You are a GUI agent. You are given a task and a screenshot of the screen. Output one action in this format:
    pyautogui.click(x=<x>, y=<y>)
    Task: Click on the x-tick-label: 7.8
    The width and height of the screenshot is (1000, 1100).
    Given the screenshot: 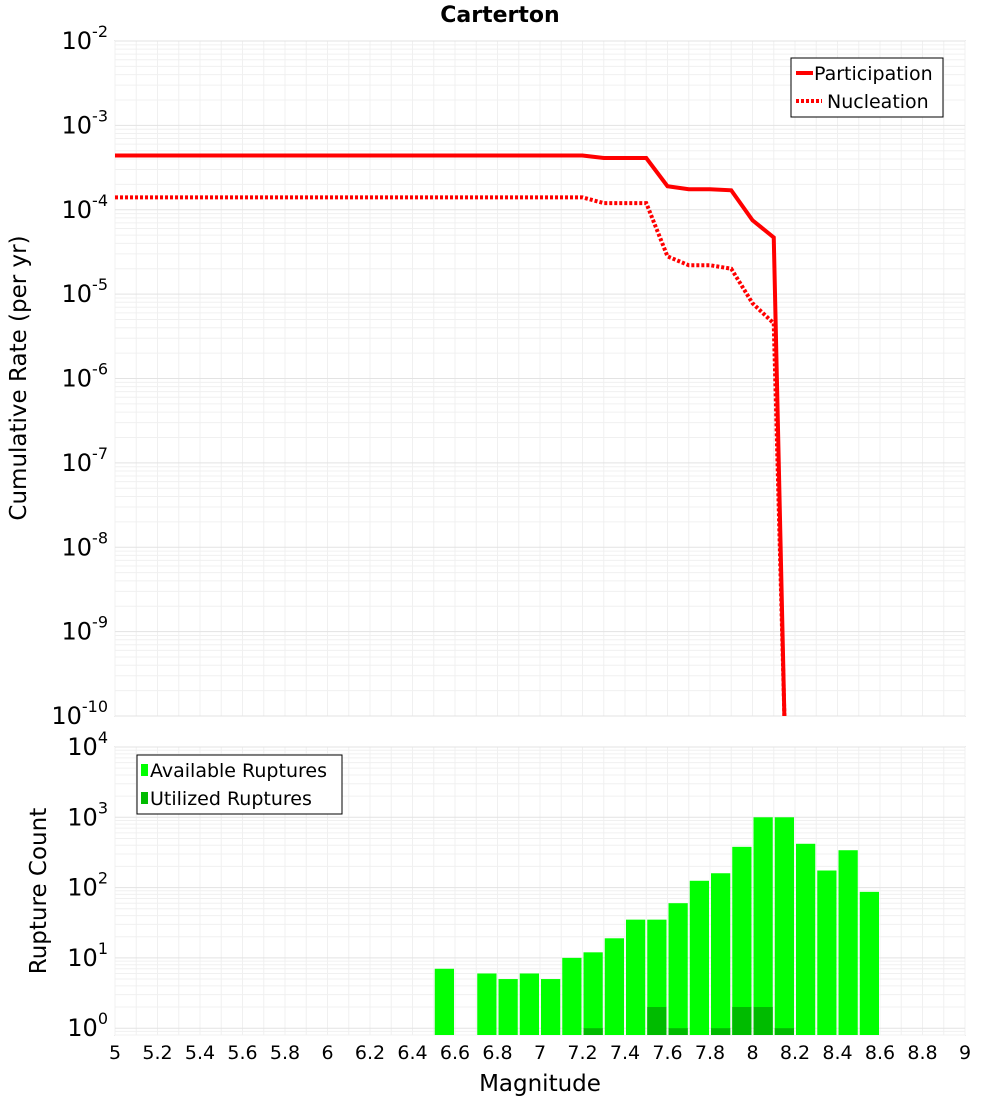 What is the action you would take?
    pyautogui.click(x=710, y=1053)
    